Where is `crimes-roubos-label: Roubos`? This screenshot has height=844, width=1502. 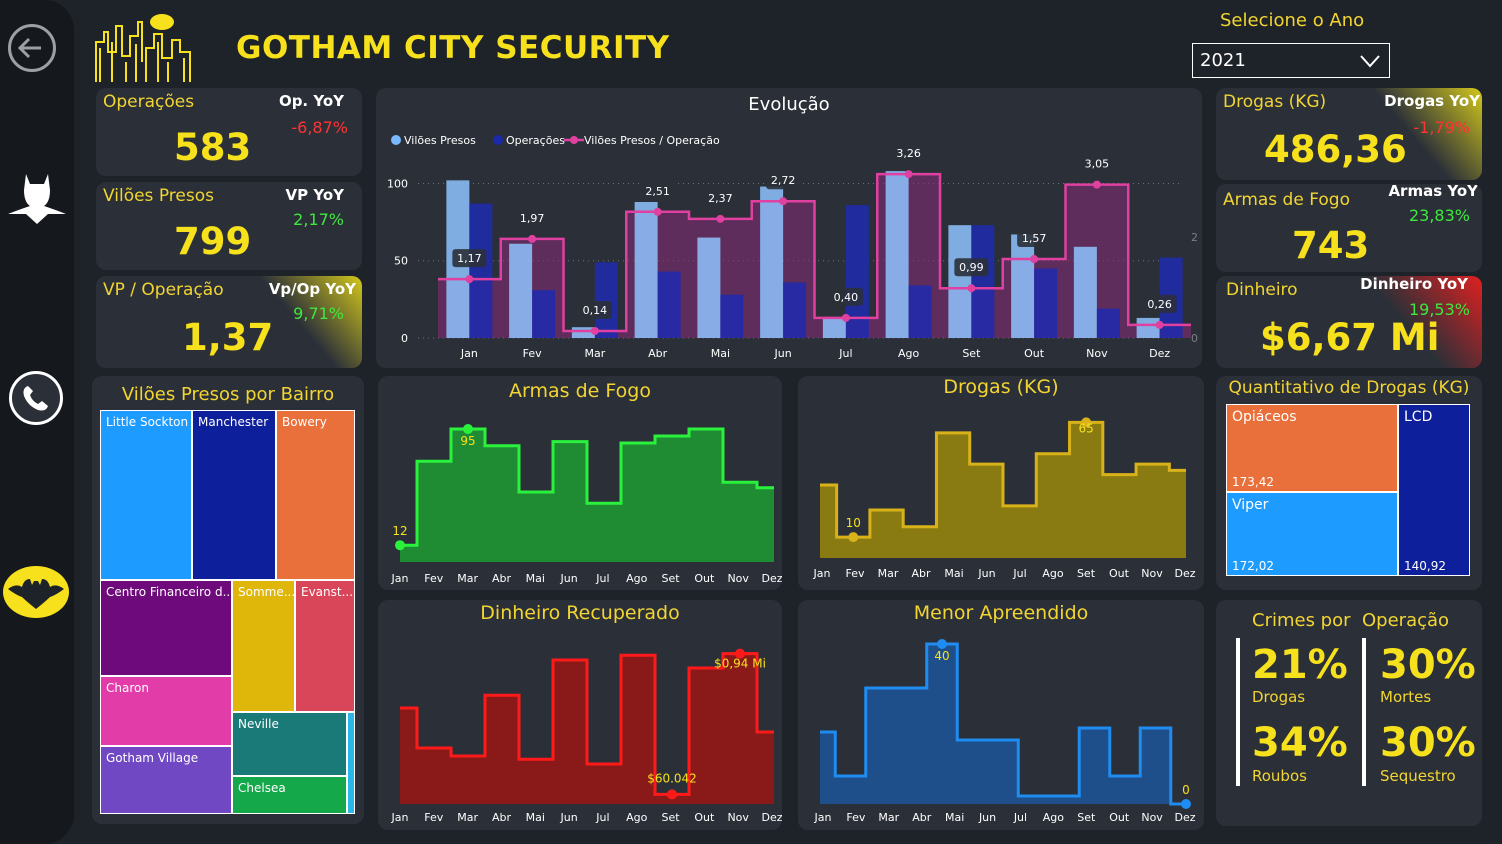 crimes-roubos-label: Roubos is located at coordinates (1279, 776).